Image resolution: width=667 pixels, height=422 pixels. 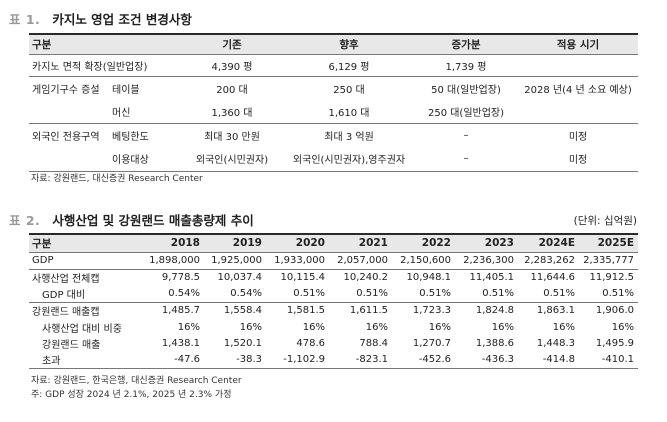 What do you see at coordinates (85, 277) in the screenshot?
I see `table2-row-label: 사행산업 전체캡` at bounding box center [85, 277].